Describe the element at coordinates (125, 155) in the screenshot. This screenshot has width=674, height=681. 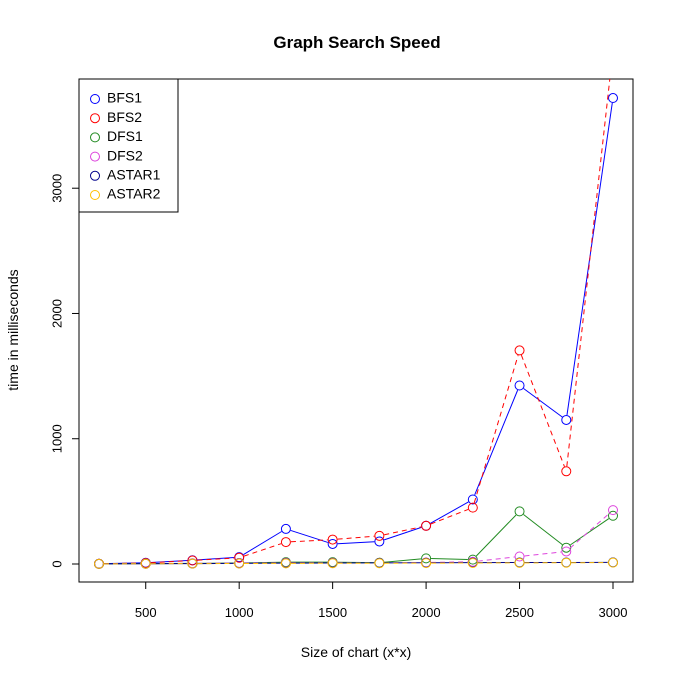
I see `legend-label-dfs2: DFS2` at that location.